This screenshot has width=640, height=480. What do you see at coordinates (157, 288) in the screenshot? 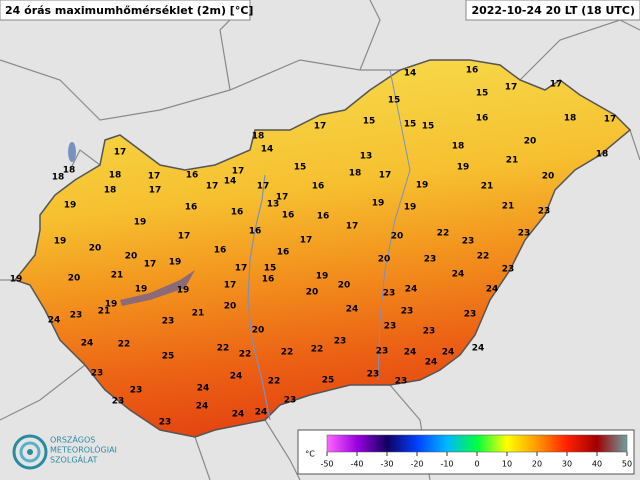
I see `lake-balaton` at bounding box center [157, 288].